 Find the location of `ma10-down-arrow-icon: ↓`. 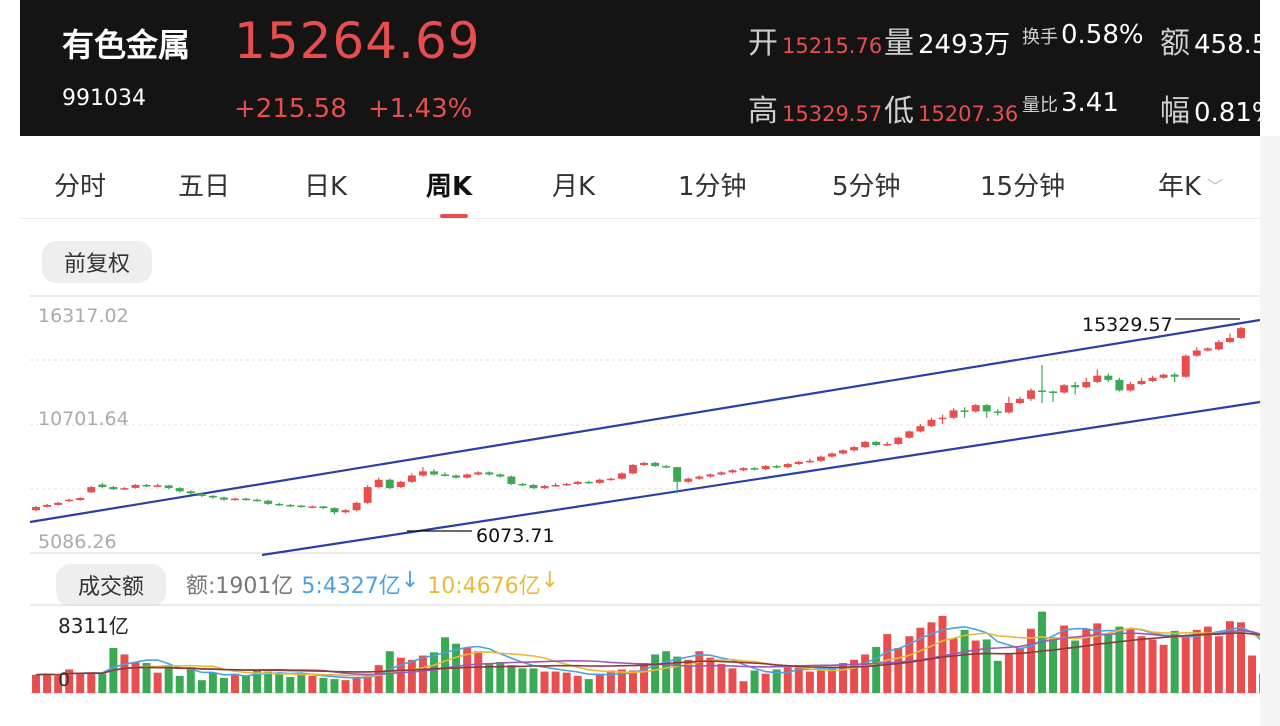

ma10-down-arrow-icon: ↓ is located at coordinates (550, 580).